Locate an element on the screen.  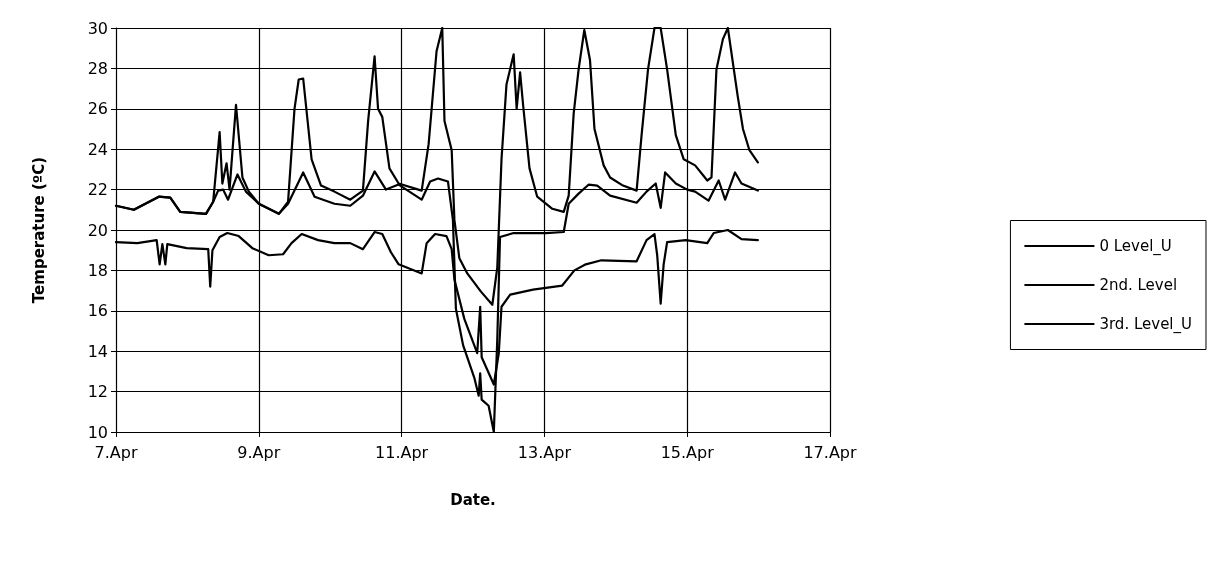
y-tick-label: 22 is located at coordinates (97, 190).